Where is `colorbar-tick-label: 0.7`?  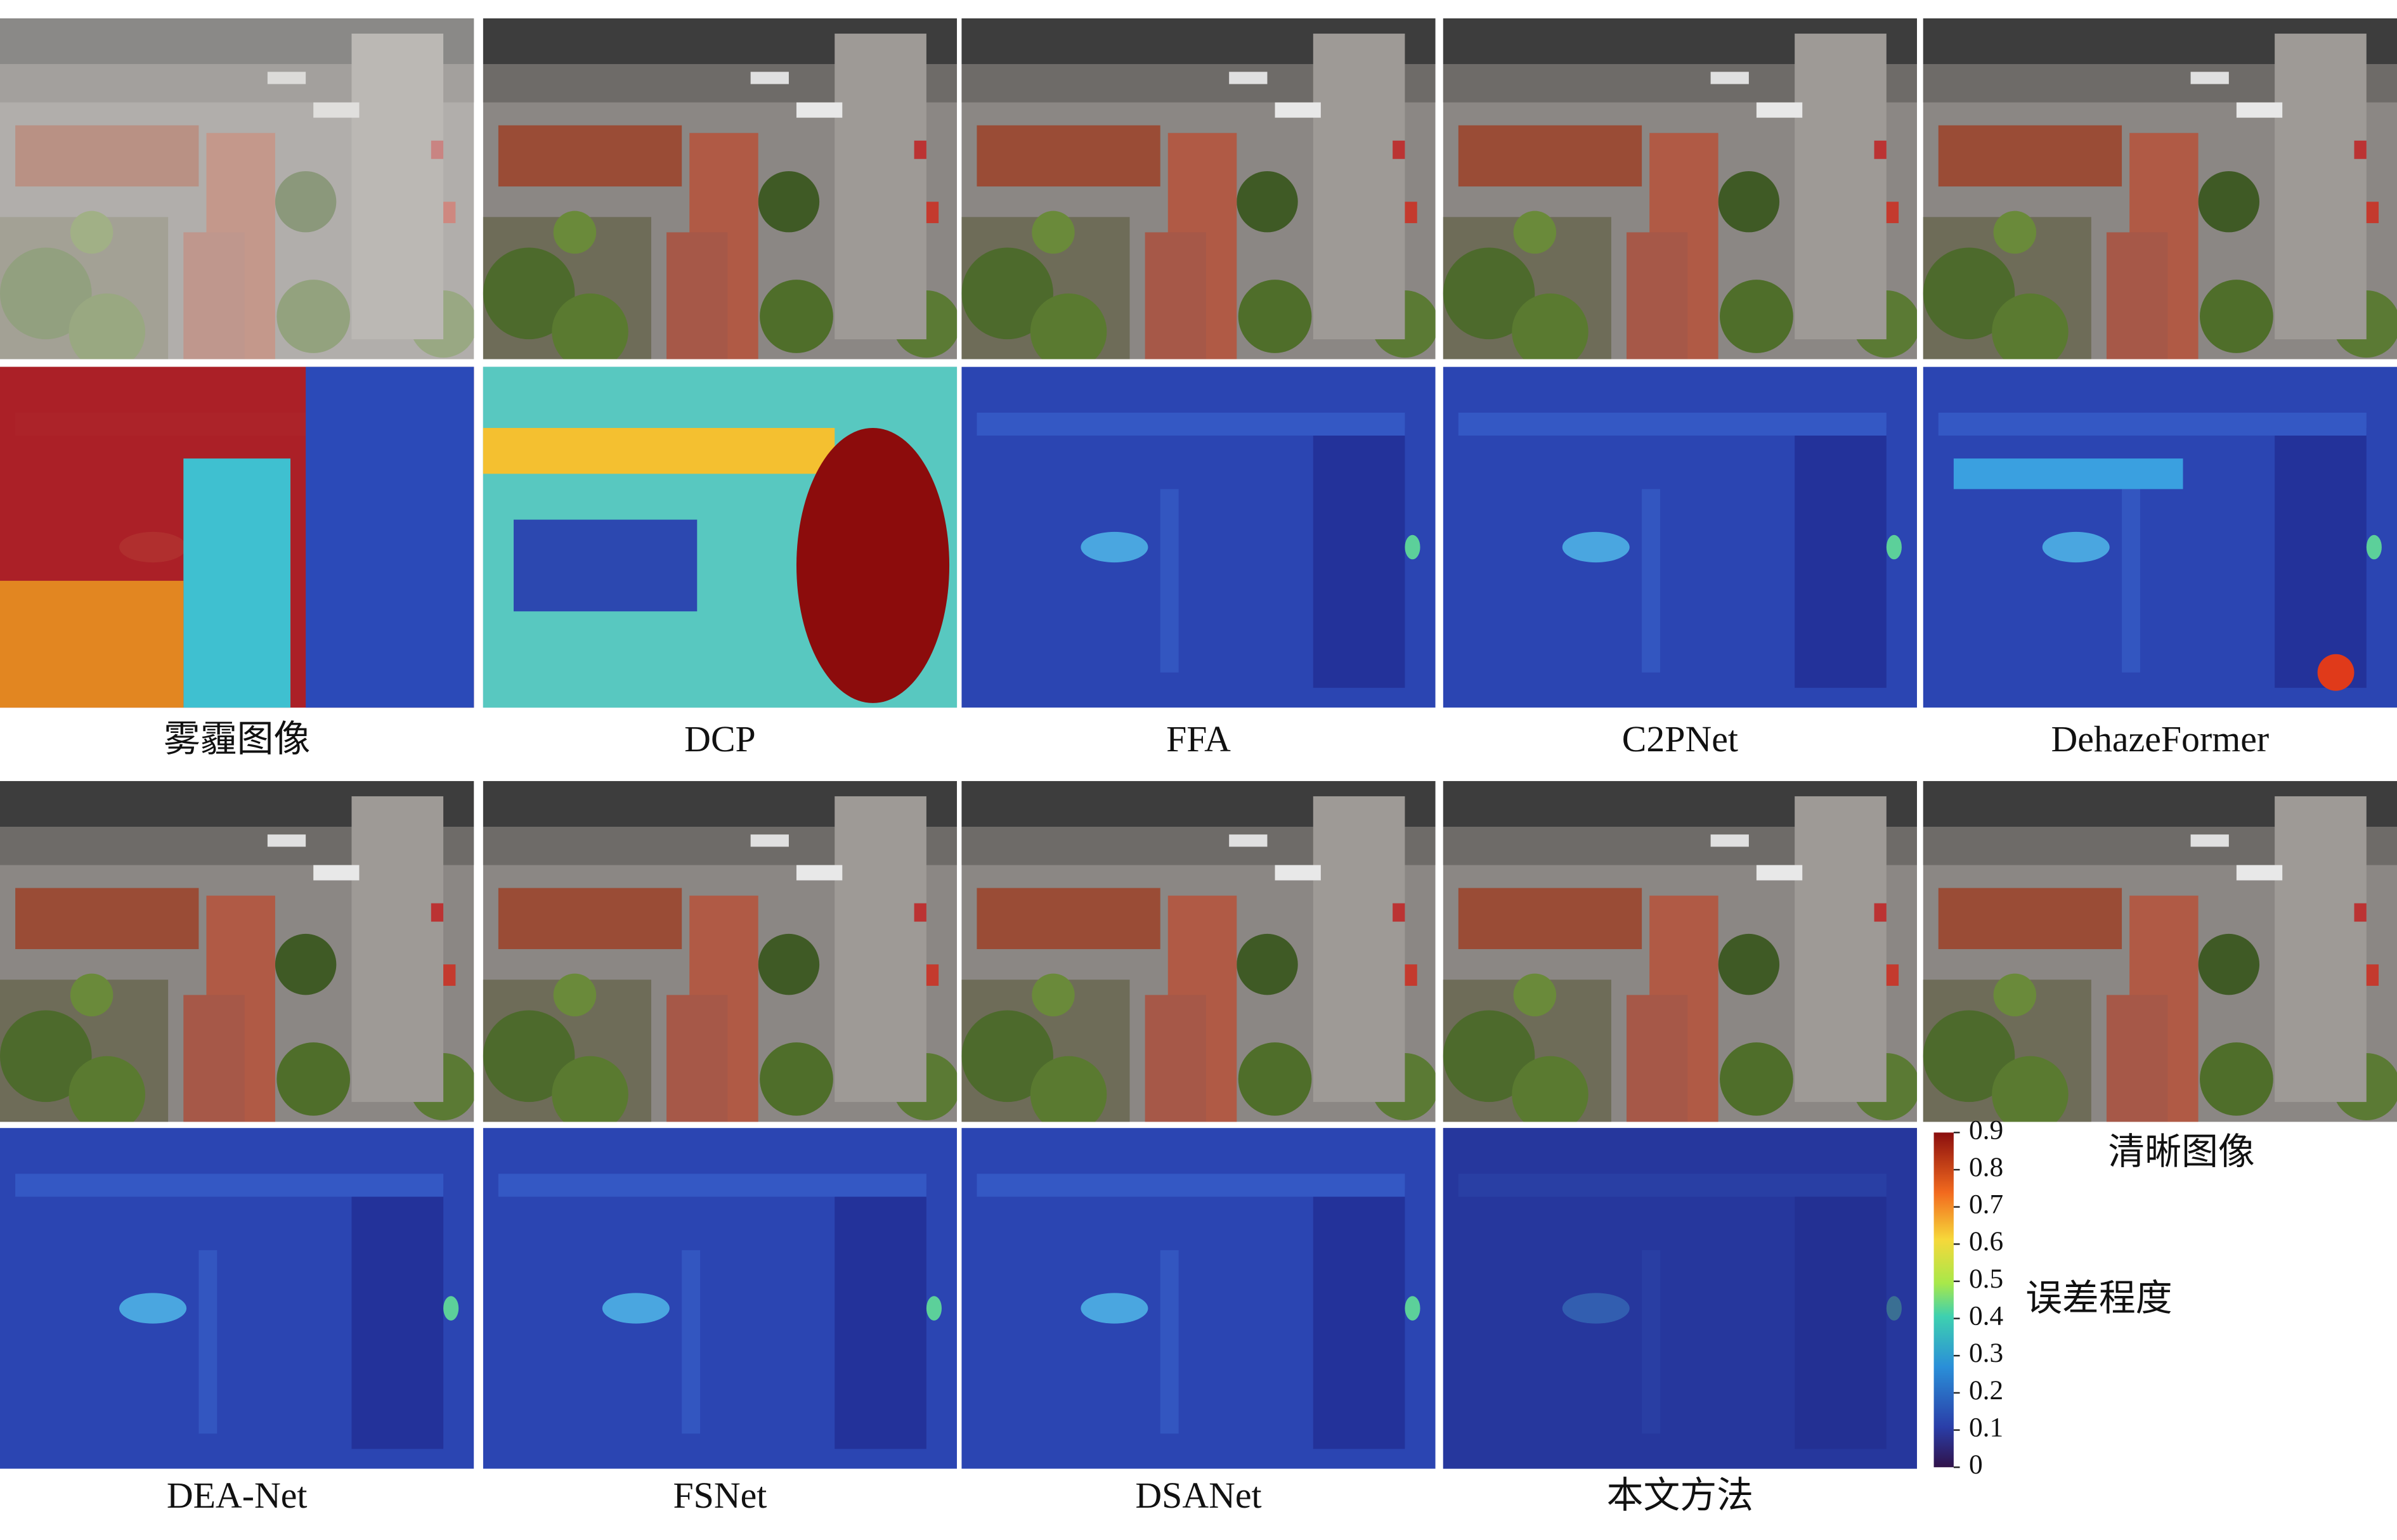
colorbar-tick-label: 0.7 is located at coordinates (1986, 1204).